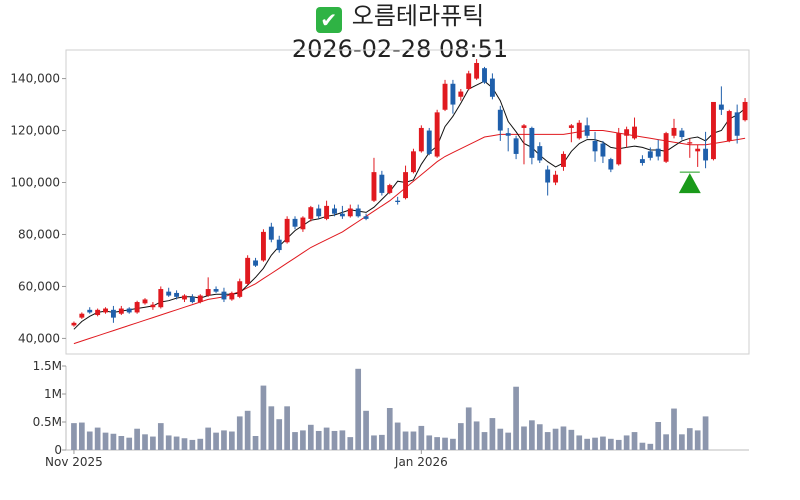  Describe the element at coordinates (35, 131) in the screenshot. I see `price-tick-label: 120,000` at that location.